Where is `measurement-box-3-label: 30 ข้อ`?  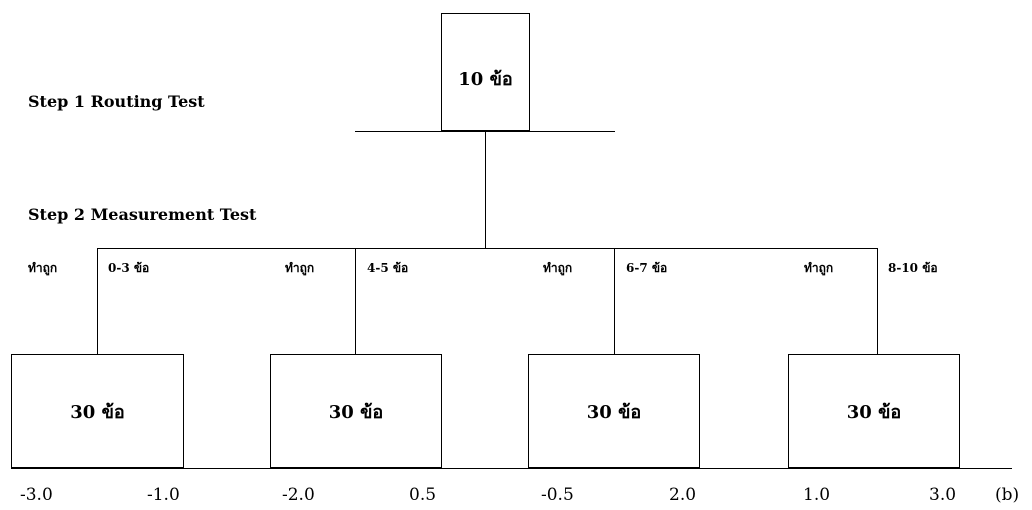 measurement-box-3-label: 30 ข้อ is located at coordinates (614, 412).